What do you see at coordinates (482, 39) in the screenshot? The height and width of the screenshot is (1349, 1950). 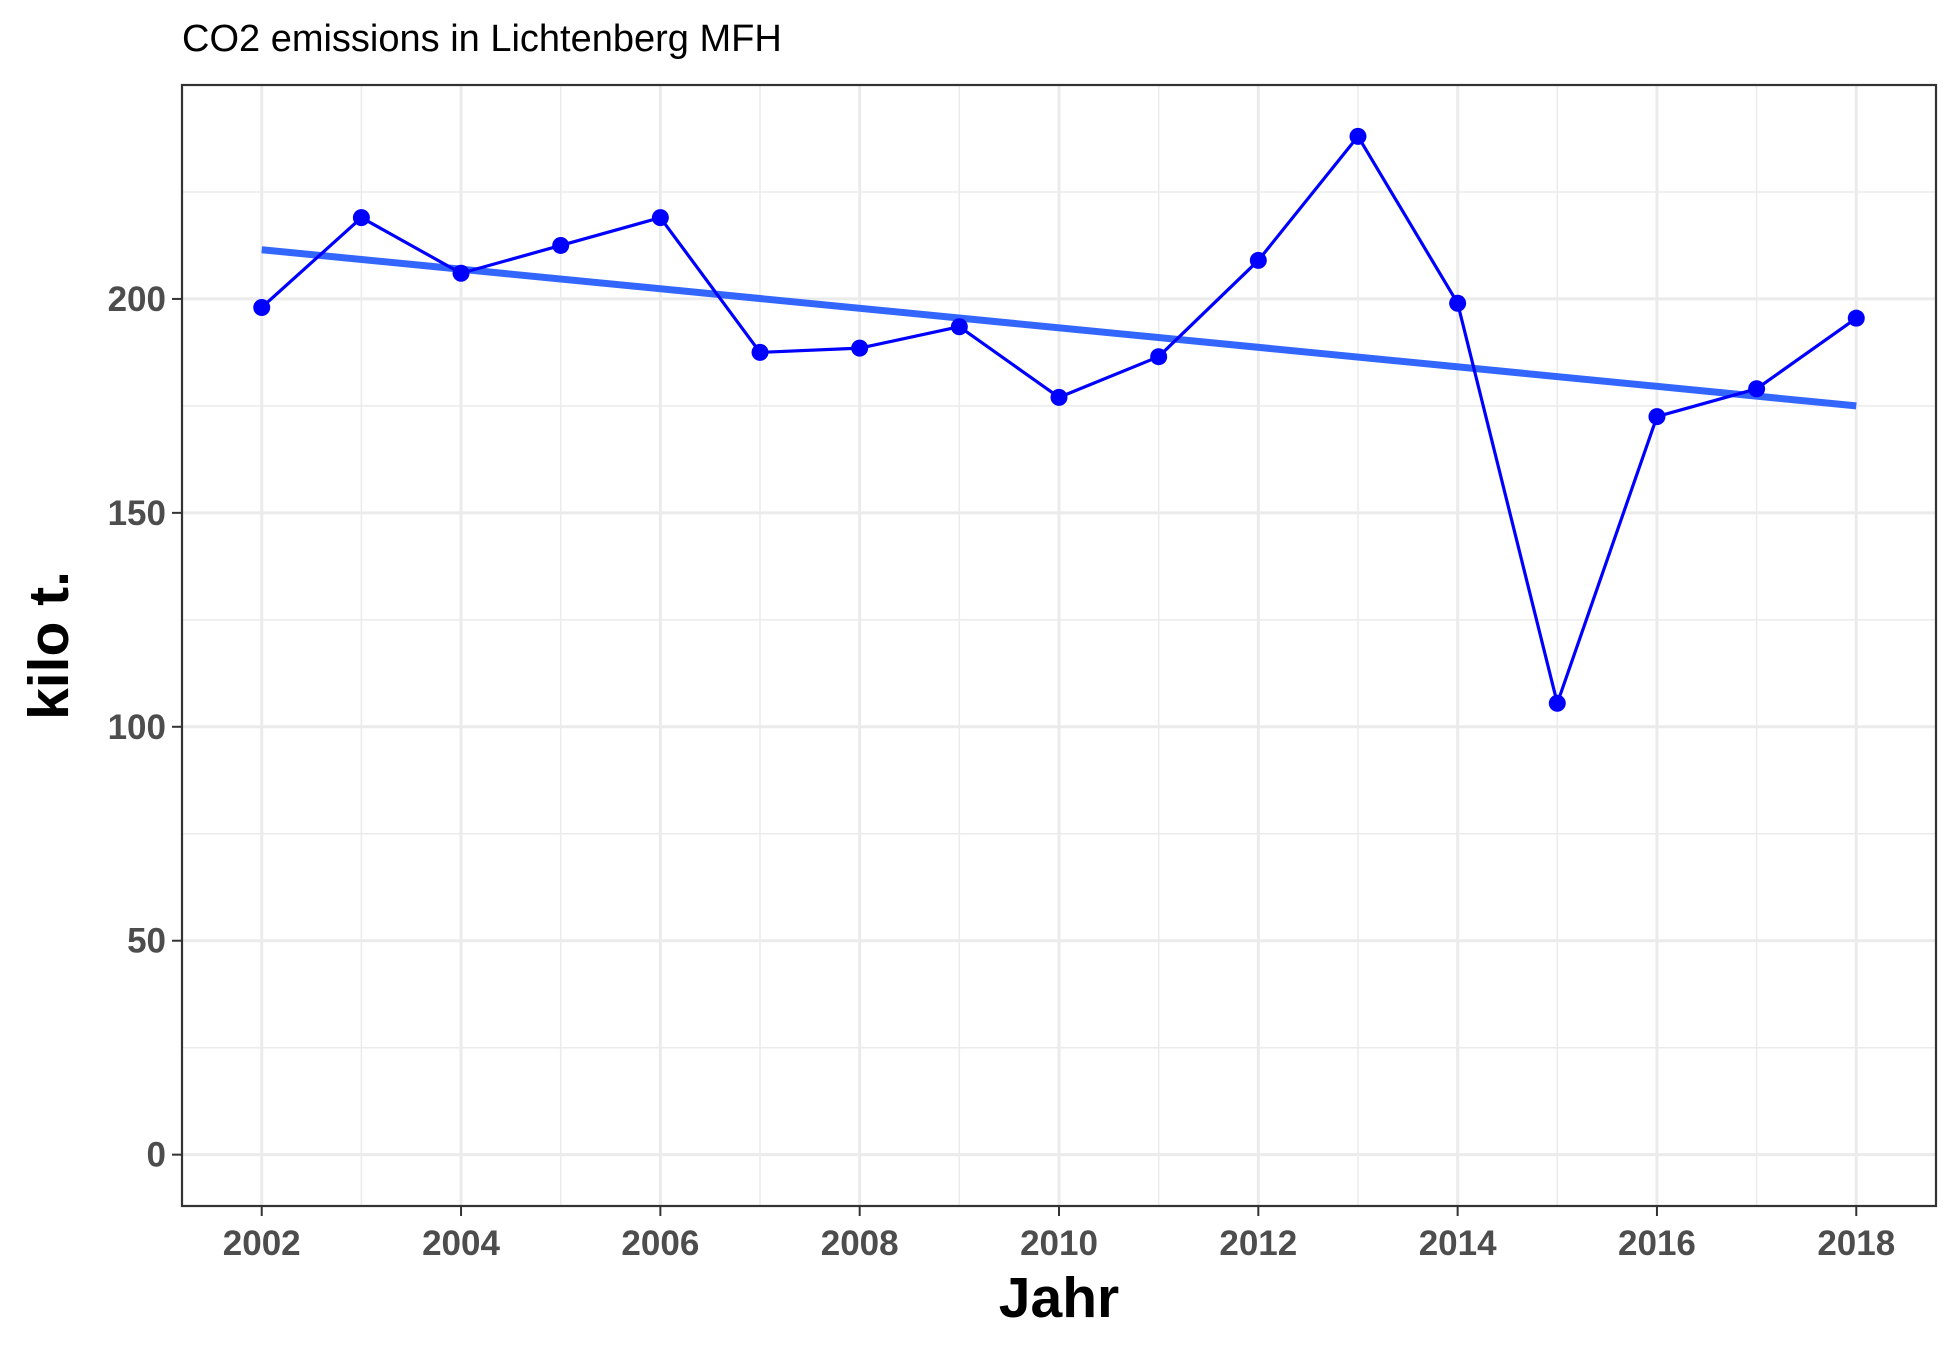 I see `chart-title: CO2 emissions in Lichtenberg MFH` at bounding box center [482, 39].